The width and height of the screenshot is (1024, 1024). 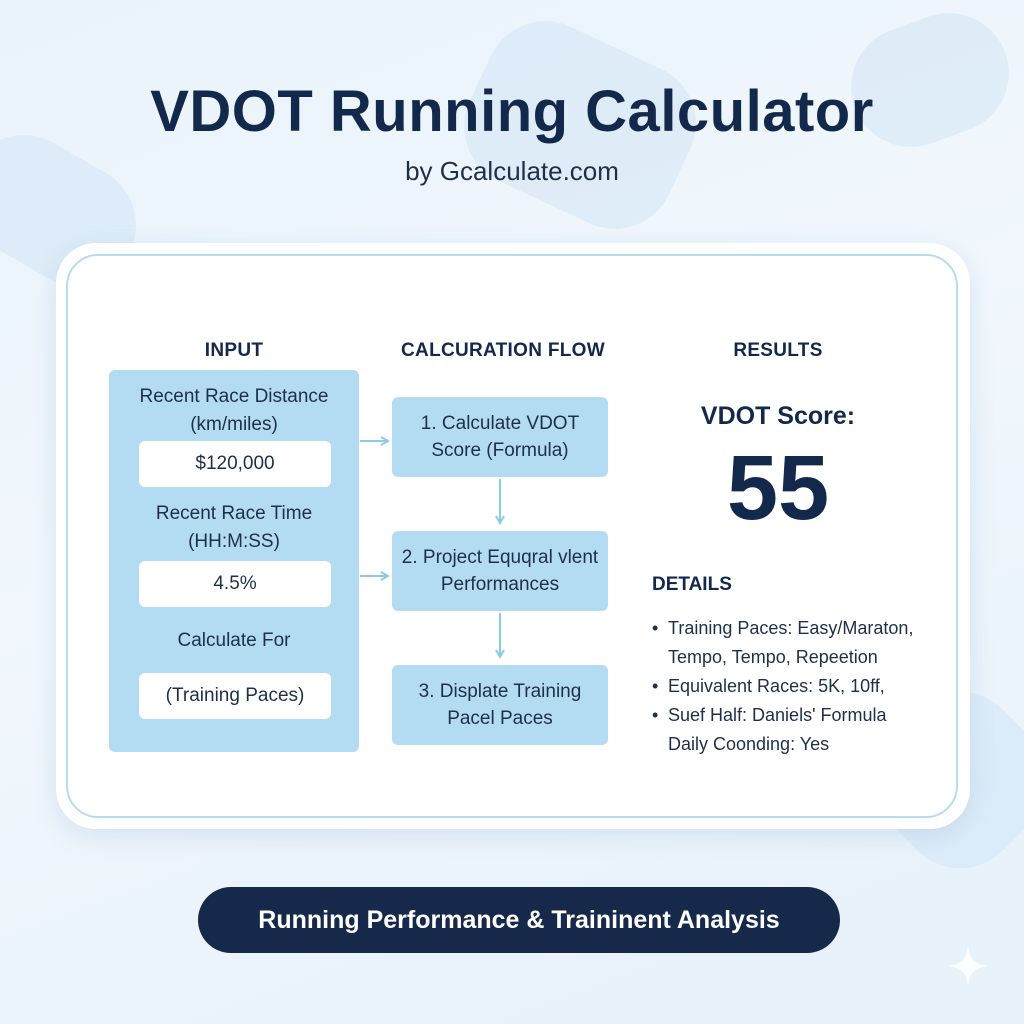 What do you see at coordinates (512, 111) in the screenshot?
I see `page-title: VDOT Running Calculator` at bounding box center [512, 111].